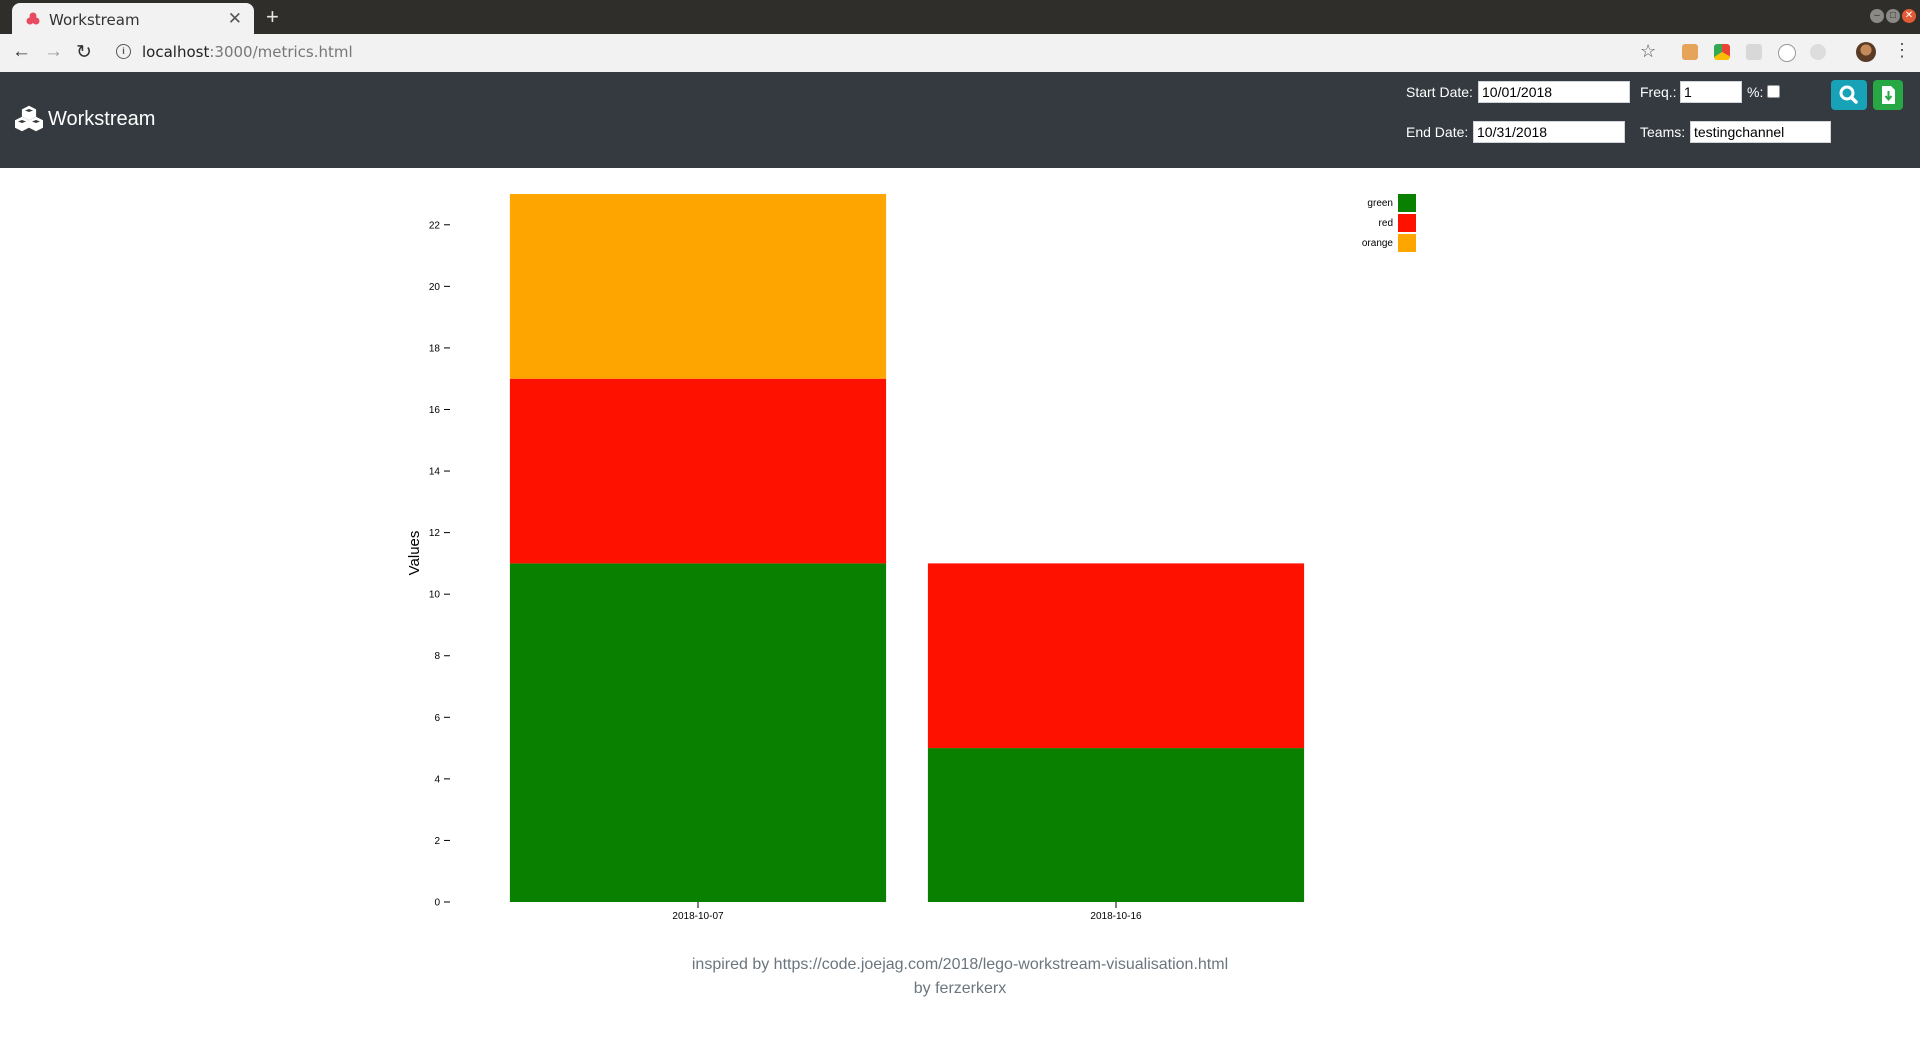  Describe the element at coordinates (960, 988) in the screenshot. I see `footer-author: by ferzerkerx` at that location.